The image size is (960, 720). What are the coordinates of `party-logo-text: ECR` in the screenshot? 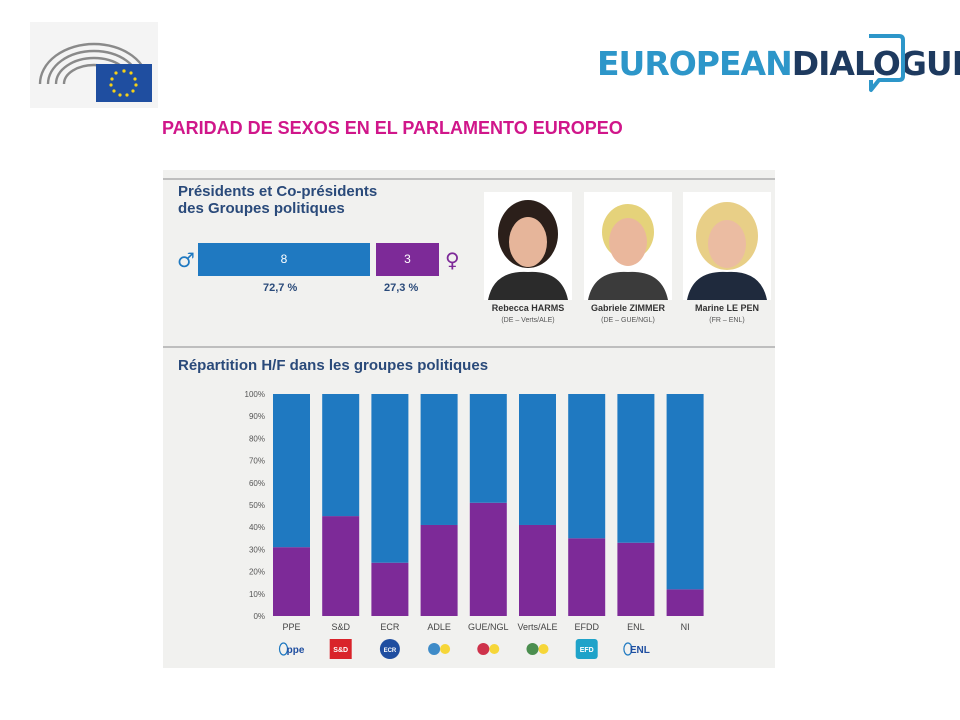 It's located at (390, 651).